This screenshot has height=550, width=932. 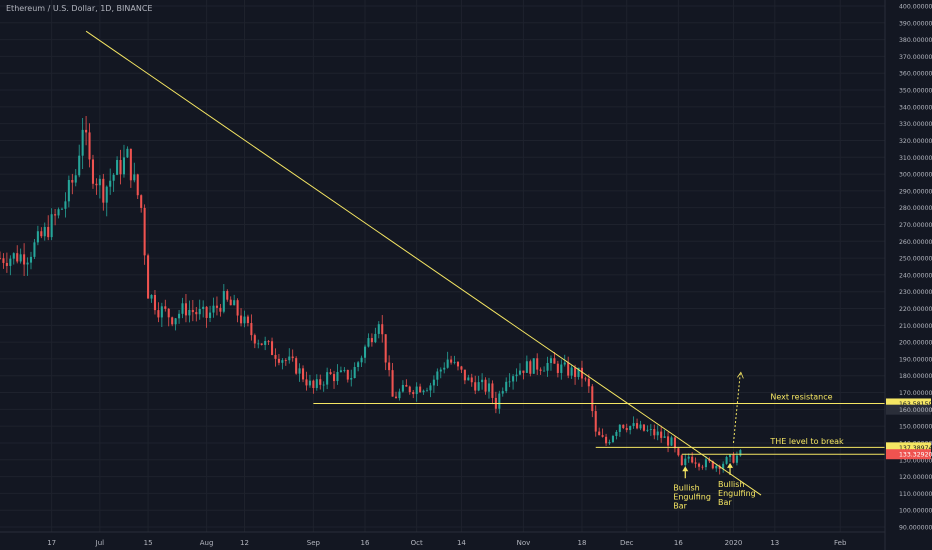 I want to click on engulfing-label: Bullish, so click(x=686, y=487).